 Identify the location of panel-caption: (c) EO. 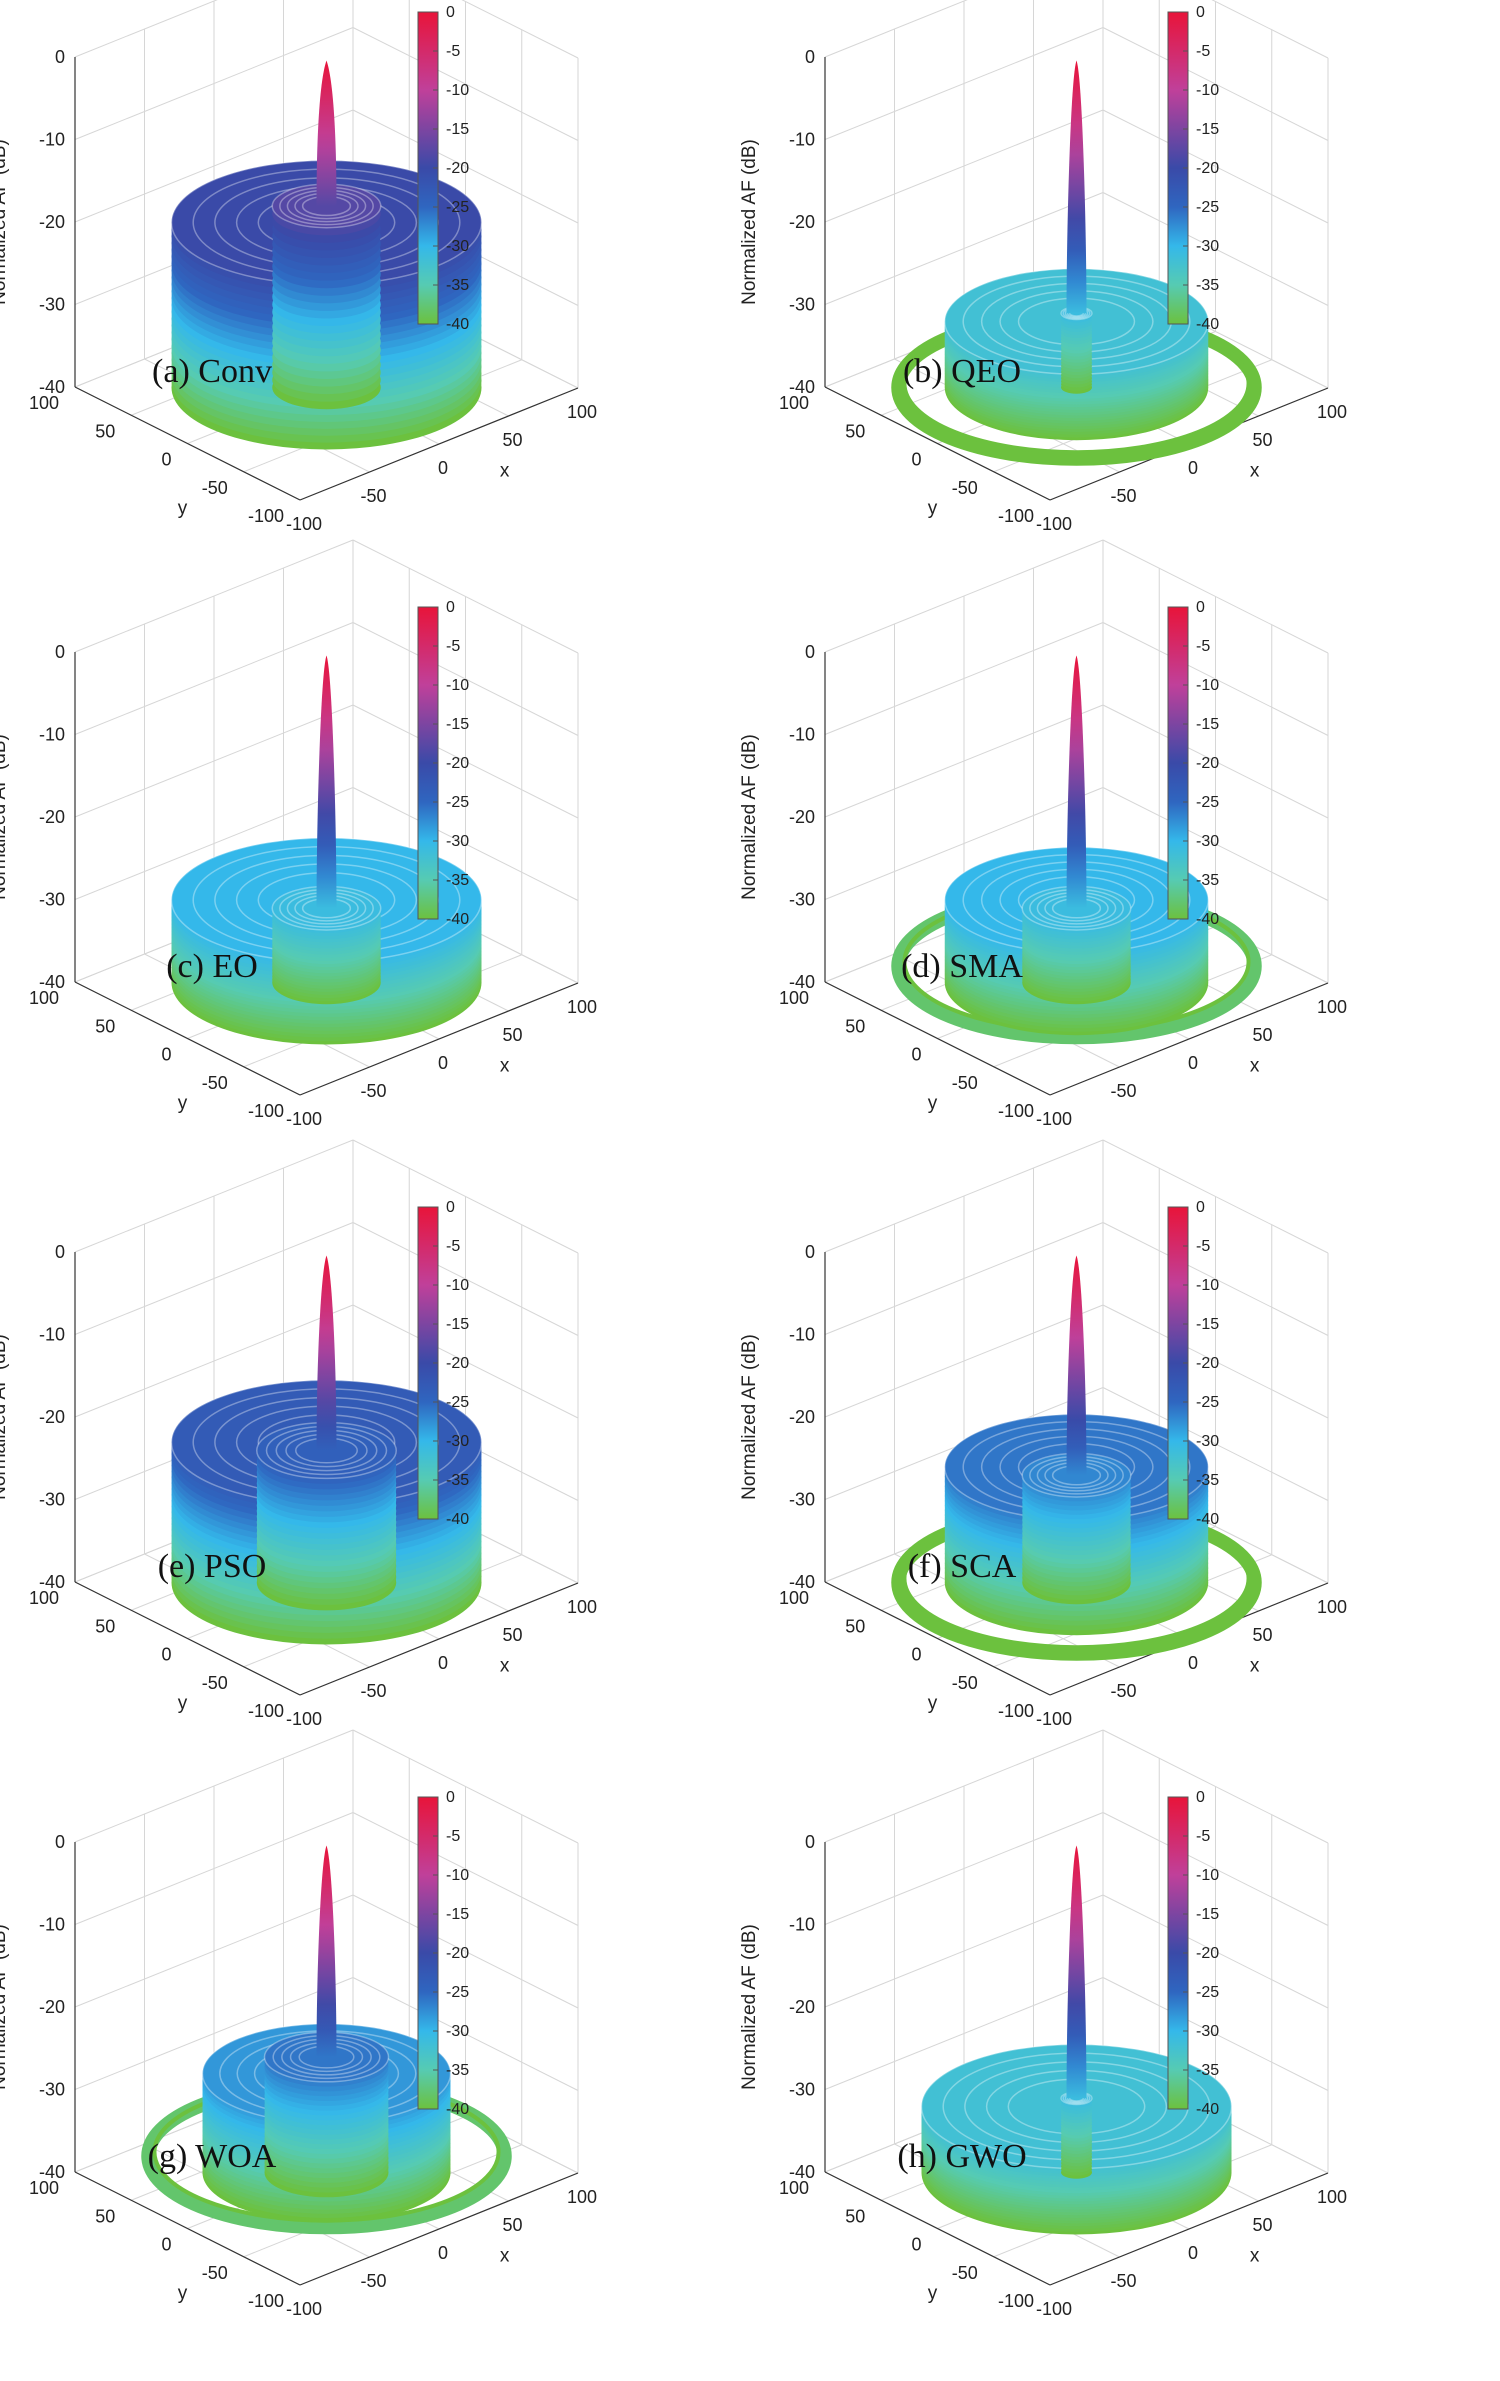
(212, 966).